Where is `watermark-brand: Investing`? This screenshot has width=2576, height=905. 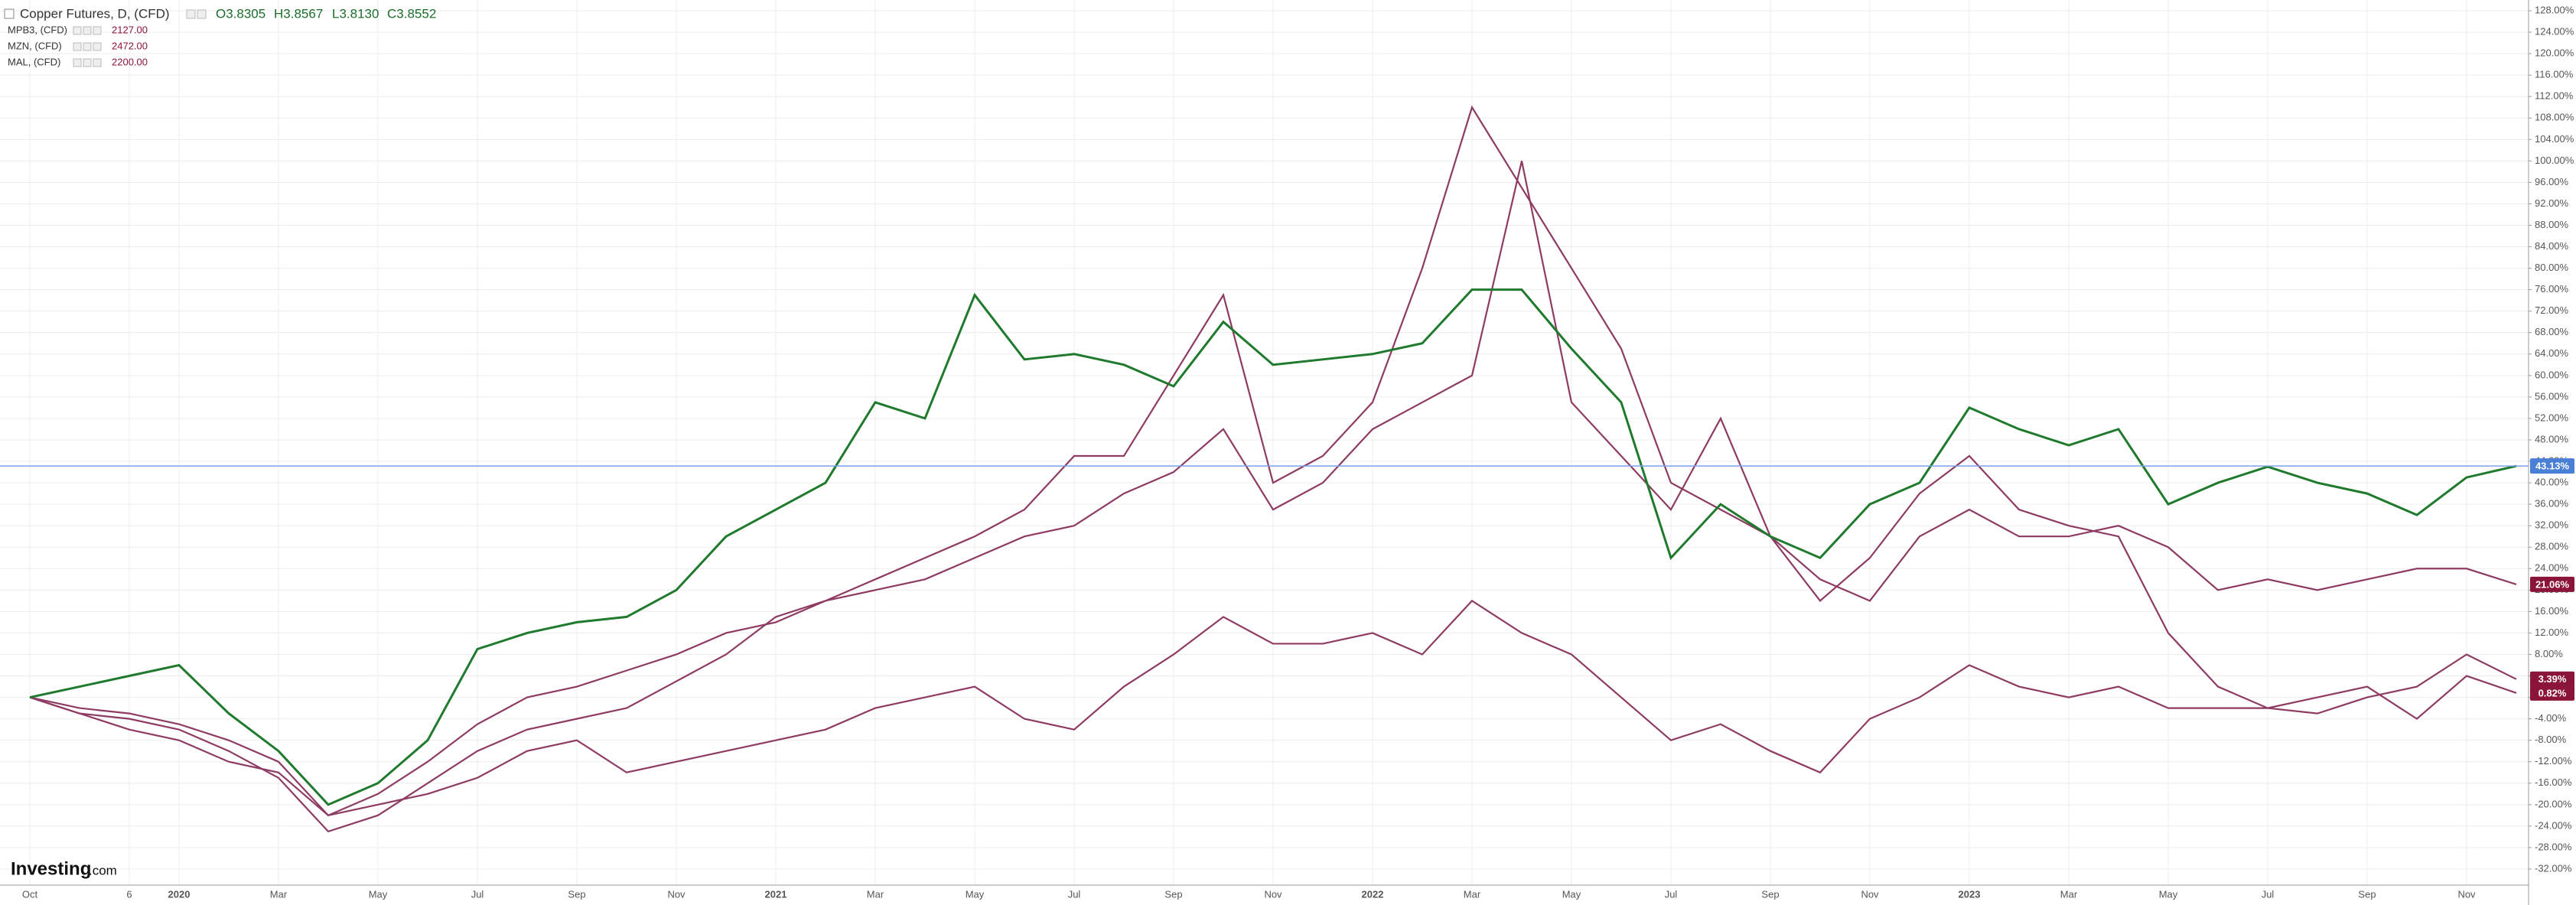
watermark-brand: Investing is located at coordinates (51, 868).